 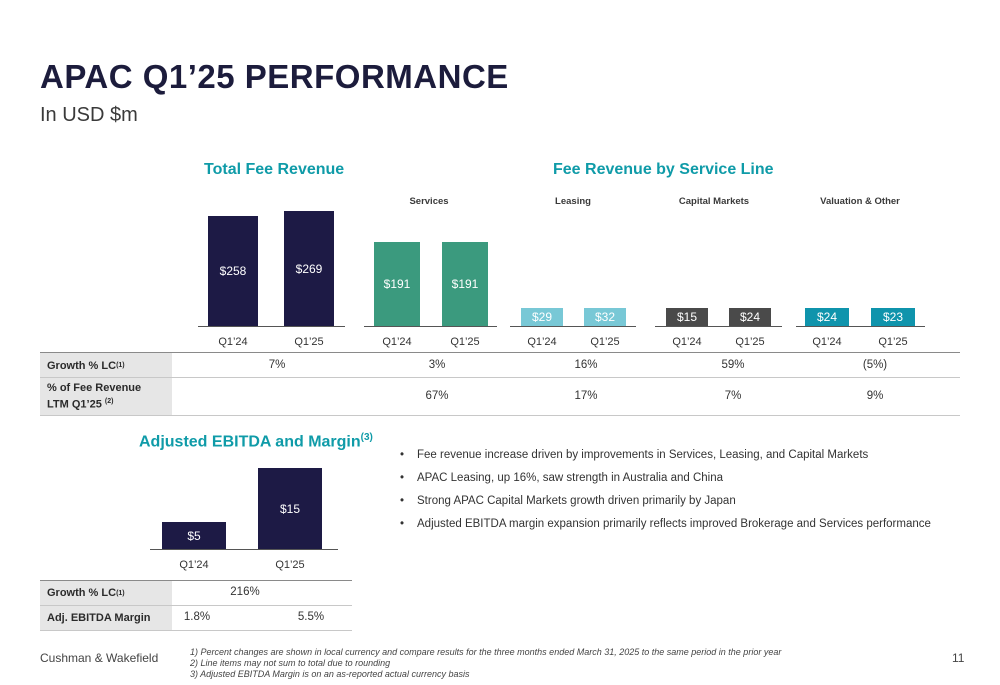 I want to click on ebitda-table-top-rule, so click(x=196, y=580).